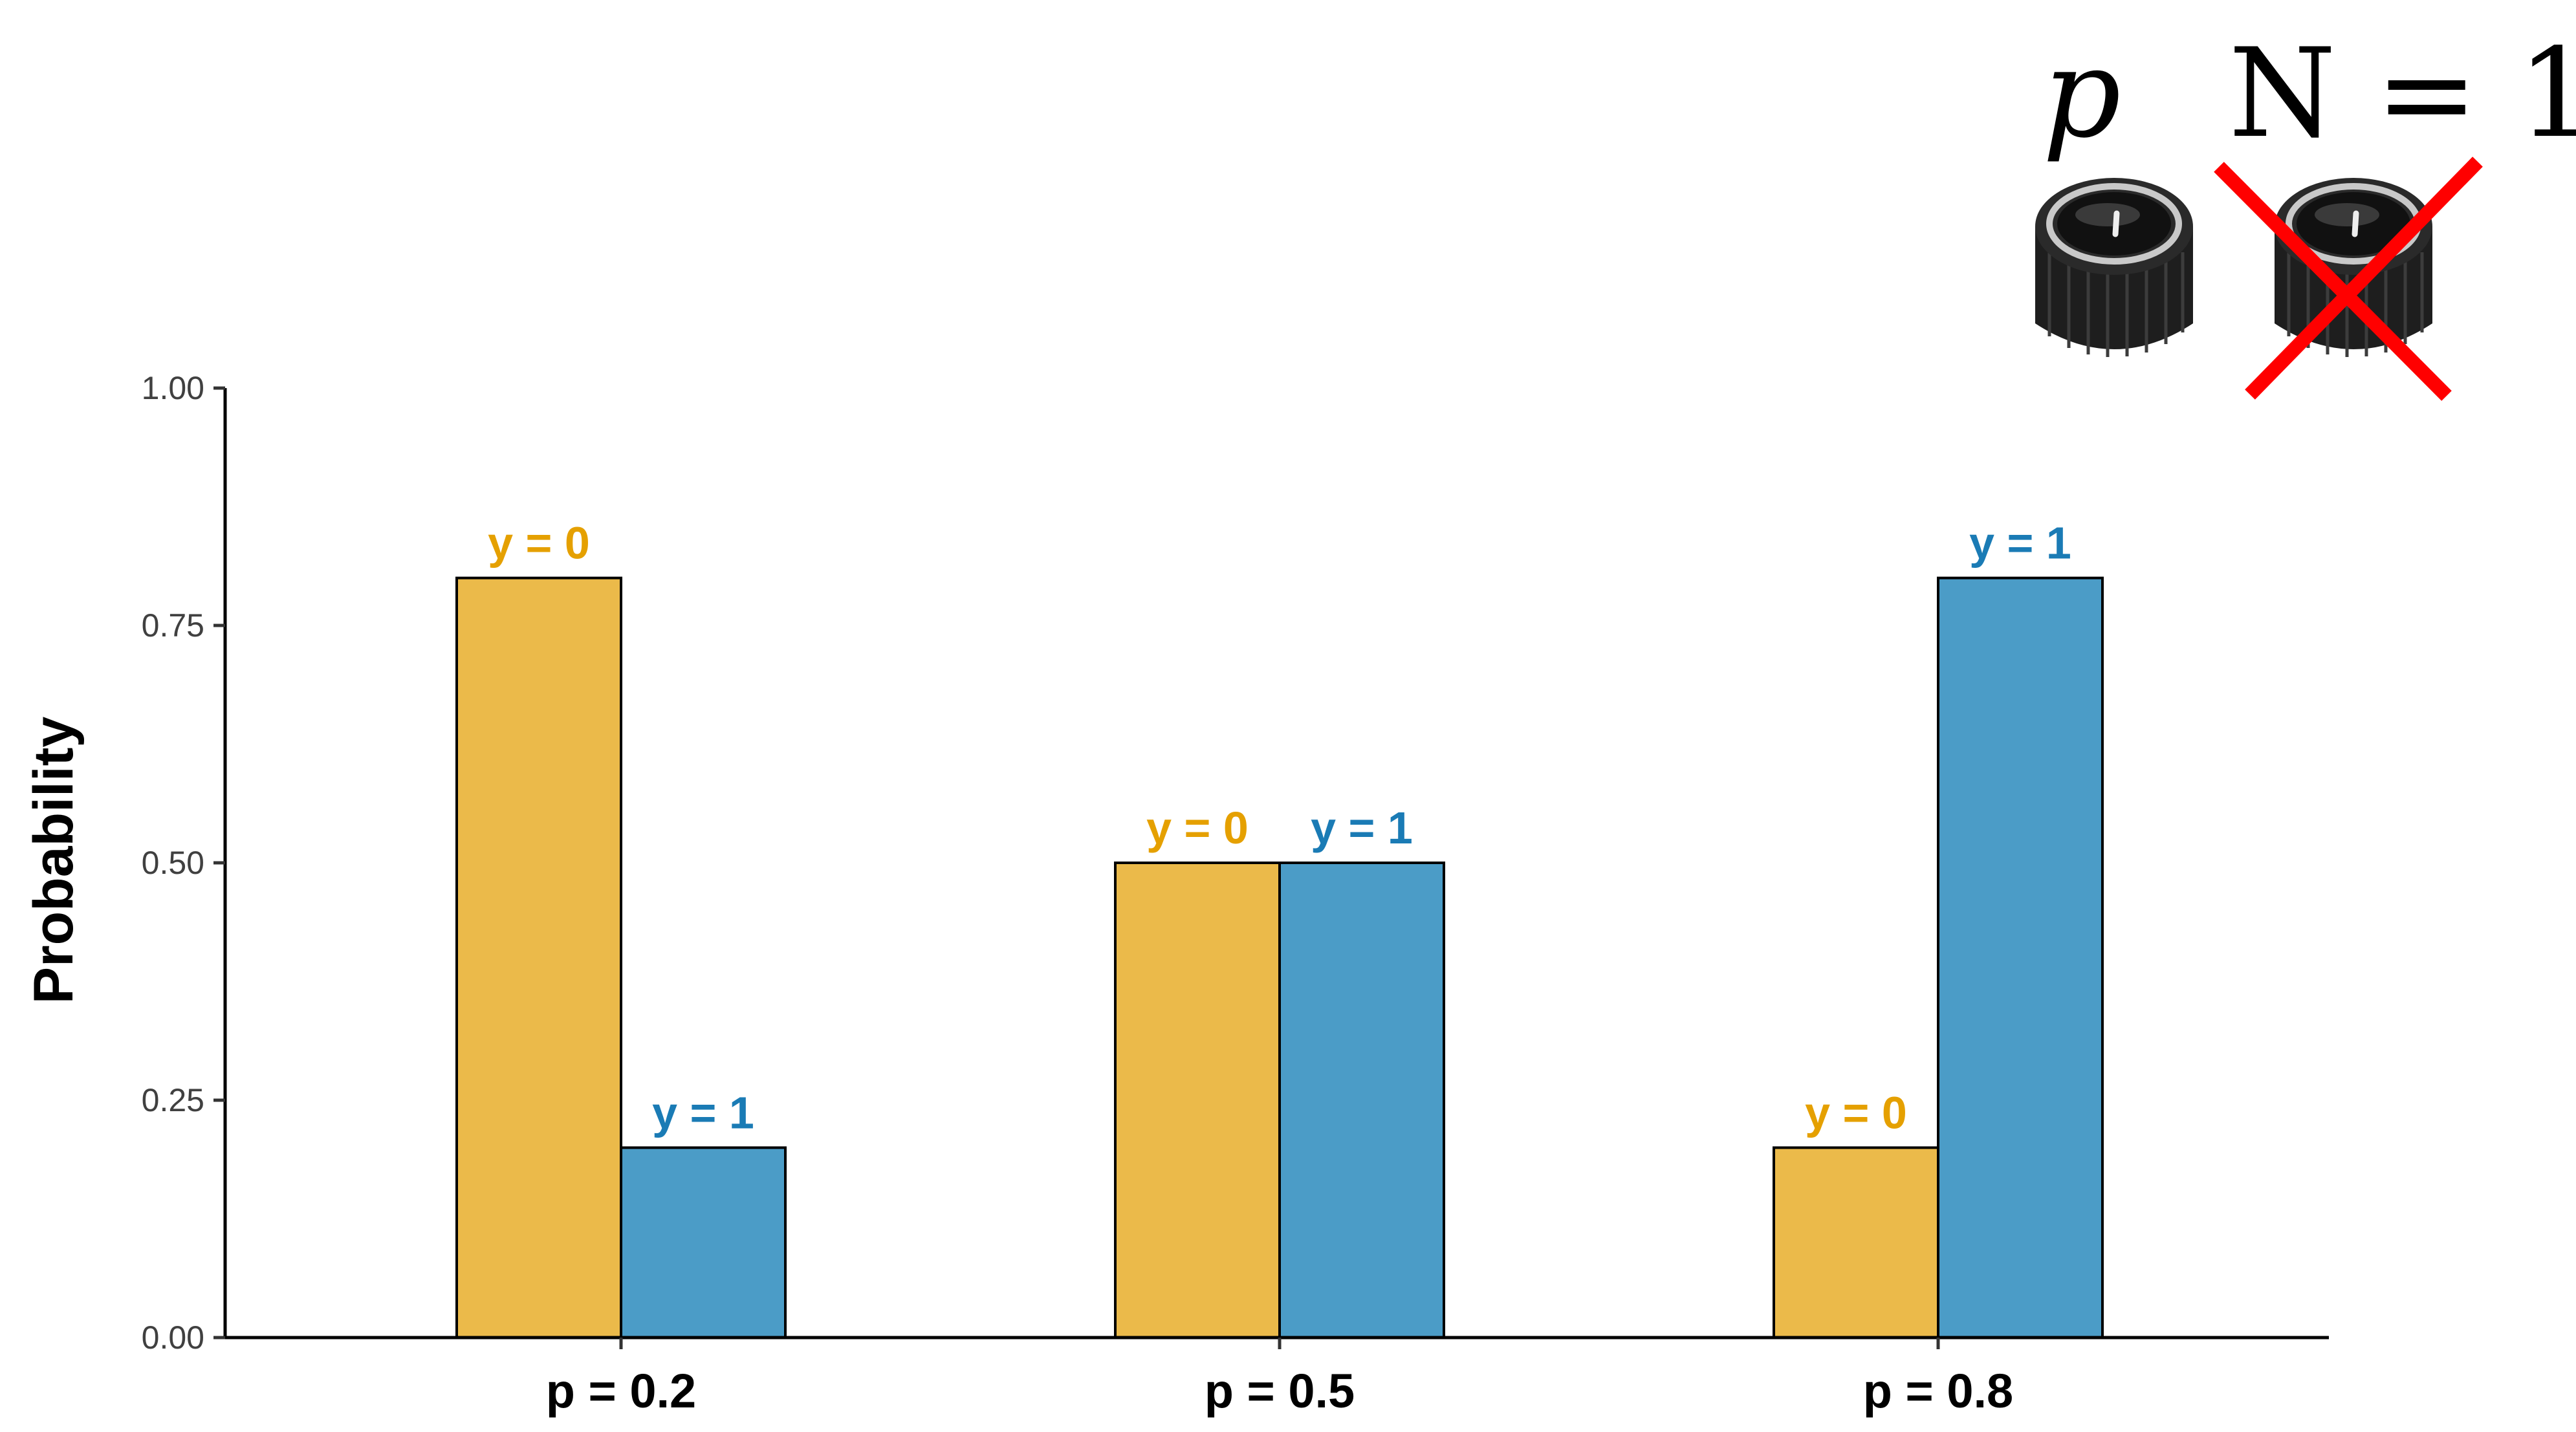 The width and height of the screenshot is (2576, 1432). I want to click on red-x-icon, so click(2348, 279).